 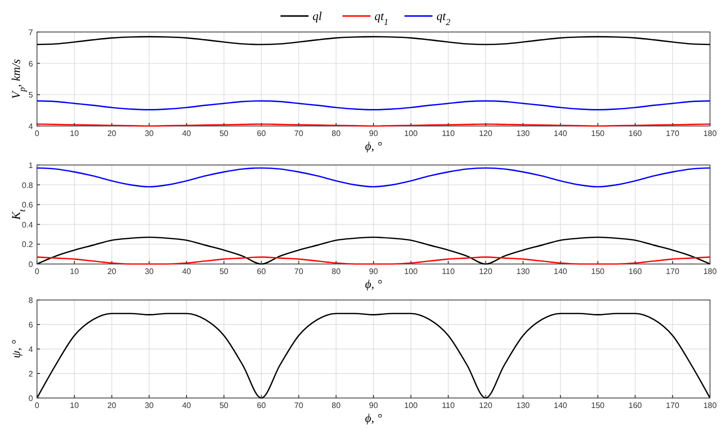 I want to click on y-tick-label: 0.8, so click(x=28, y=185).